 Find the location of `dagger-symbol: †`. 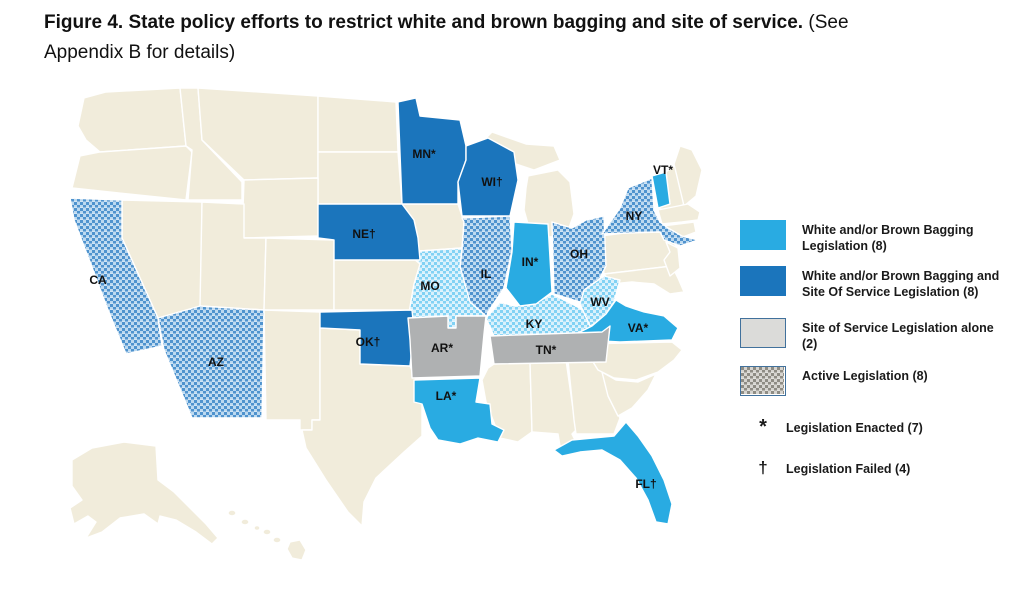

dagger-symbol: † is located at coordinates (763, 467).